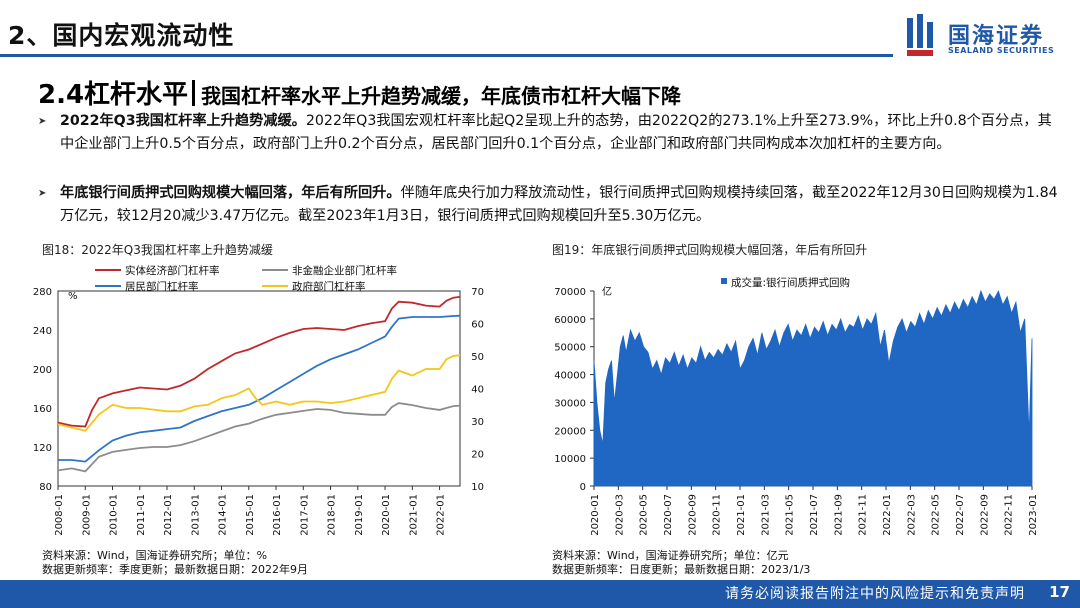 This screenshot has height=608, width=1080. What do you see at coordinates (304, 515) in the screenshot?
I see `x-tick-label: 2017-01` at bounding box center [304, 515].